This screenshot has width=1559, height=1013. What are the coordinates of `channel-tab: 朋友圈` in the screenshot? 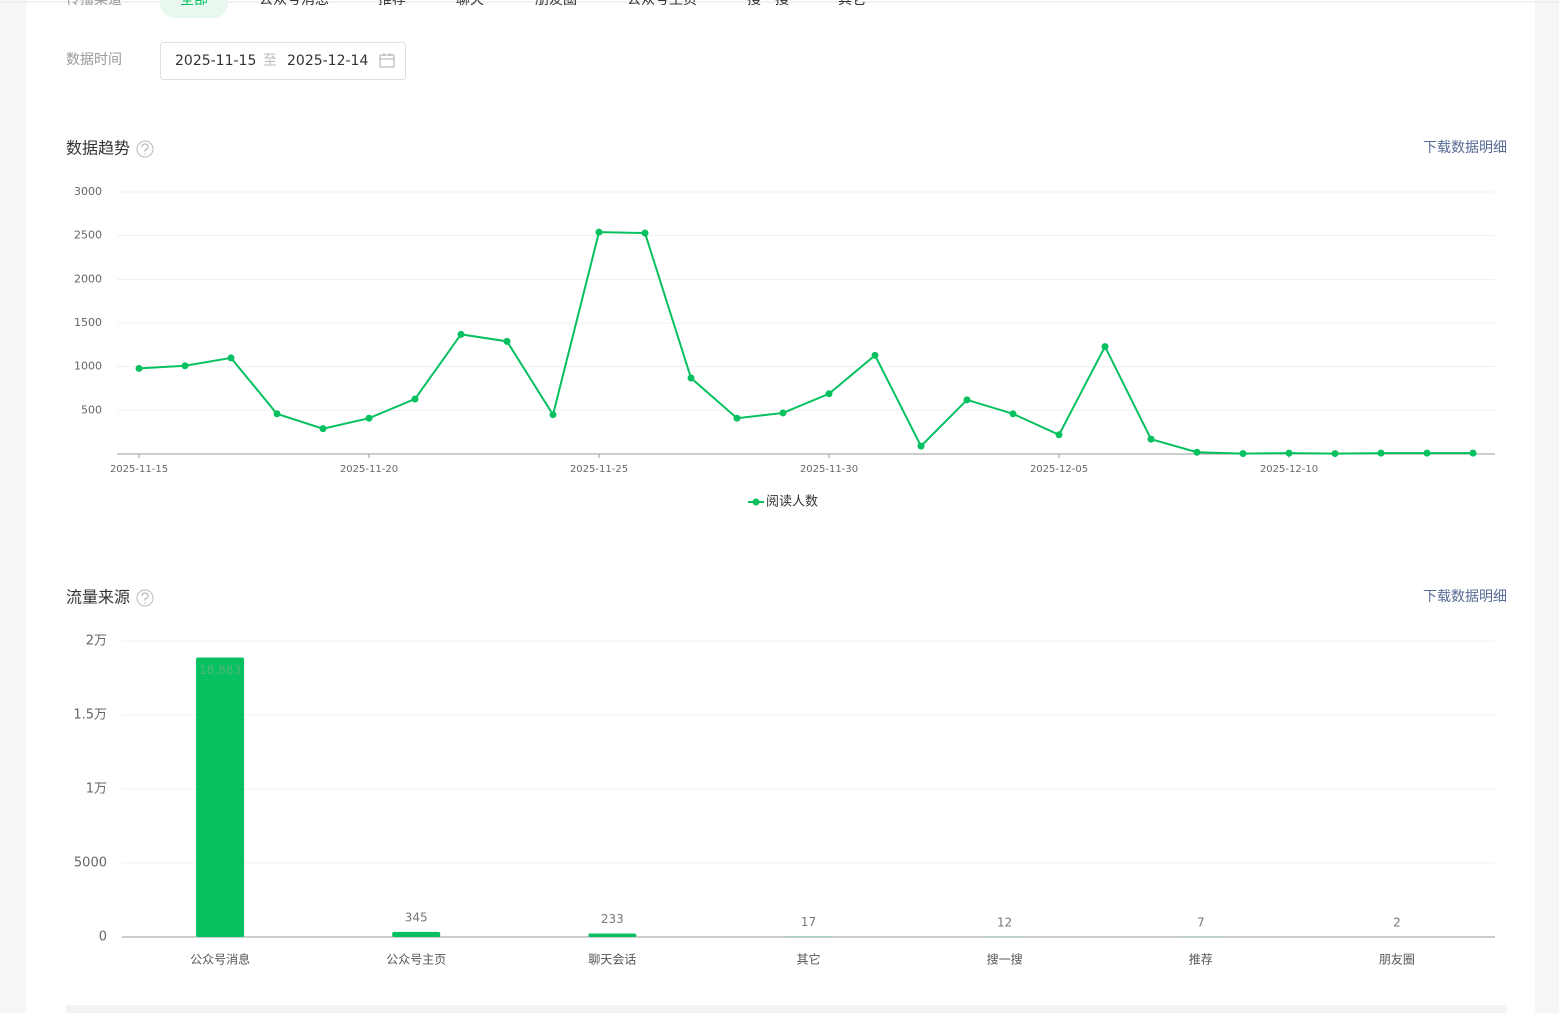 It's located at (556, 4).